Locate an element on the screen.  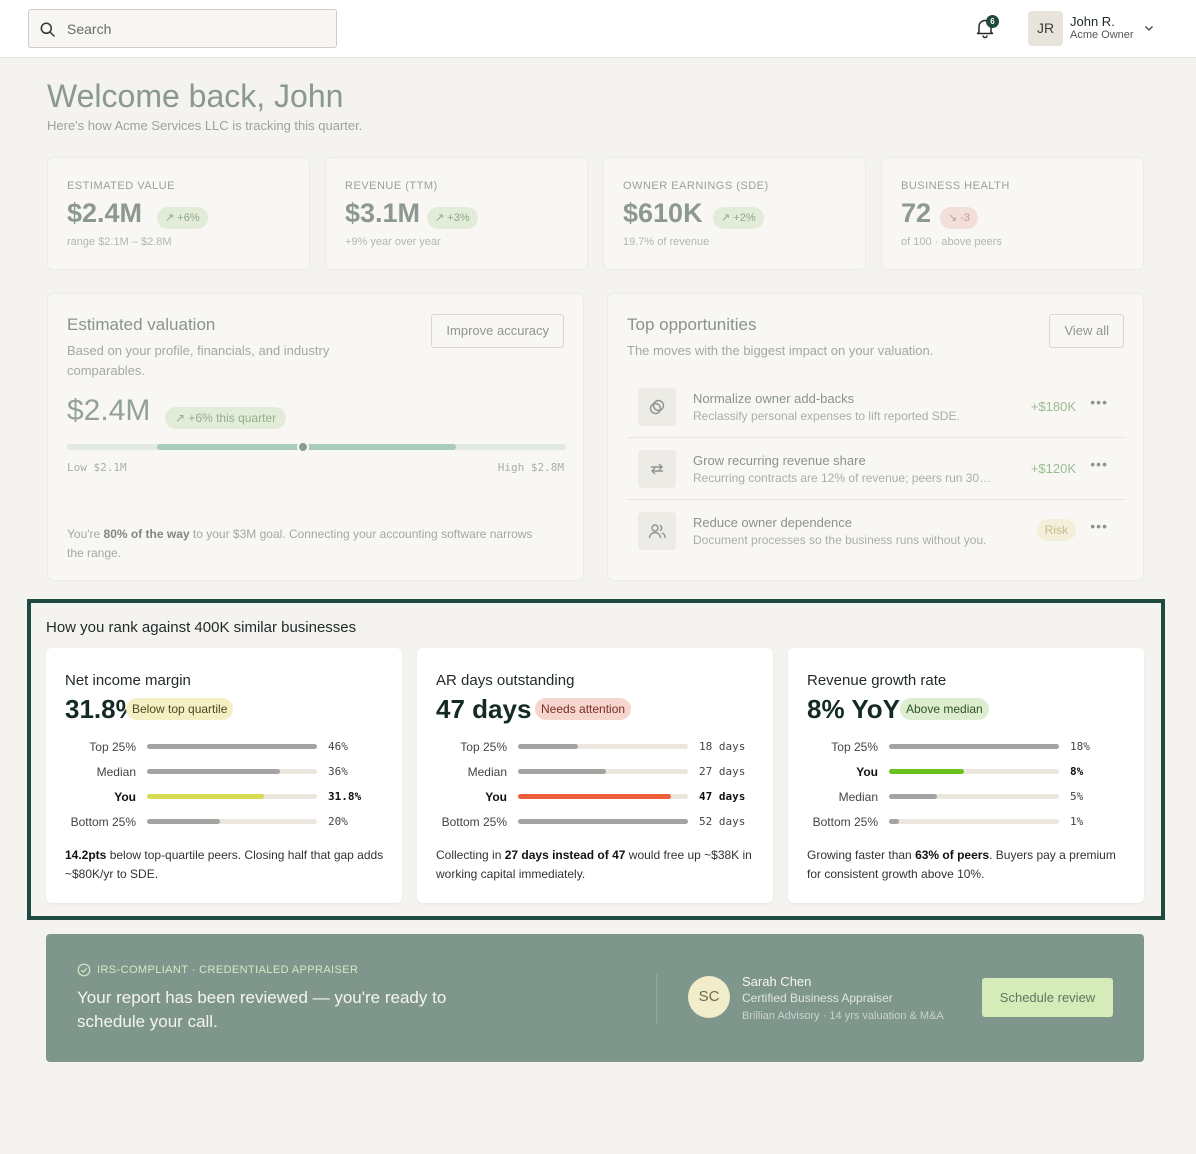
kpi-label: BUSINESS HEALTH is located at coordinates (955, 186).